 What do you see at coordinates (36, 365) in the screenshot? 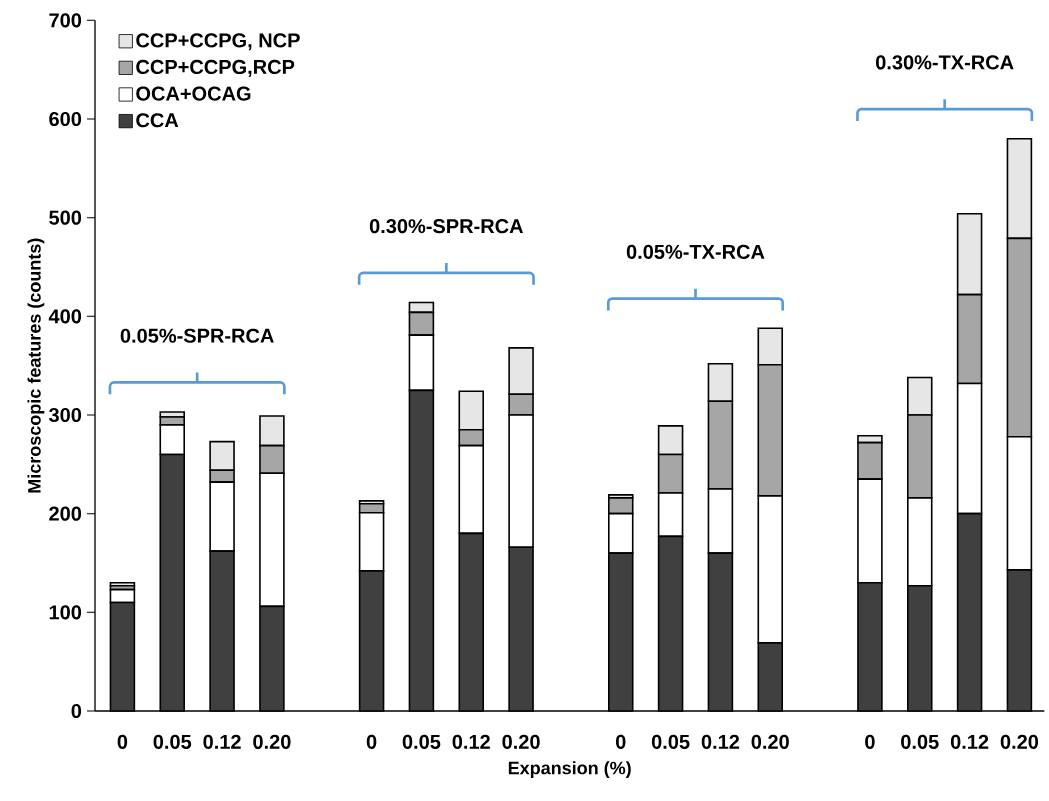
I see `y-axis-title: Microscopic features (counts)` at bounding box center [36, 365].